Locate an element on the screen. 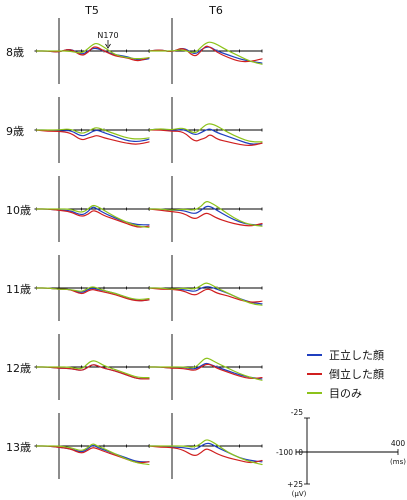 This screenshot has width=407, height=500. scale-reference: -25 -100 0 400 (ms) +25 (μV) is located at coordinates (341, 453).